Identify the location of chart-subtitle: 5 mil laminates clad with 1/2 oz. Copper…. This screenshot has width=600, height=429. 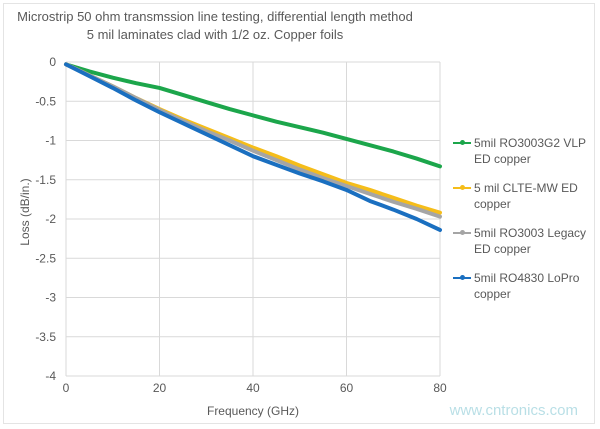
(215, 34).